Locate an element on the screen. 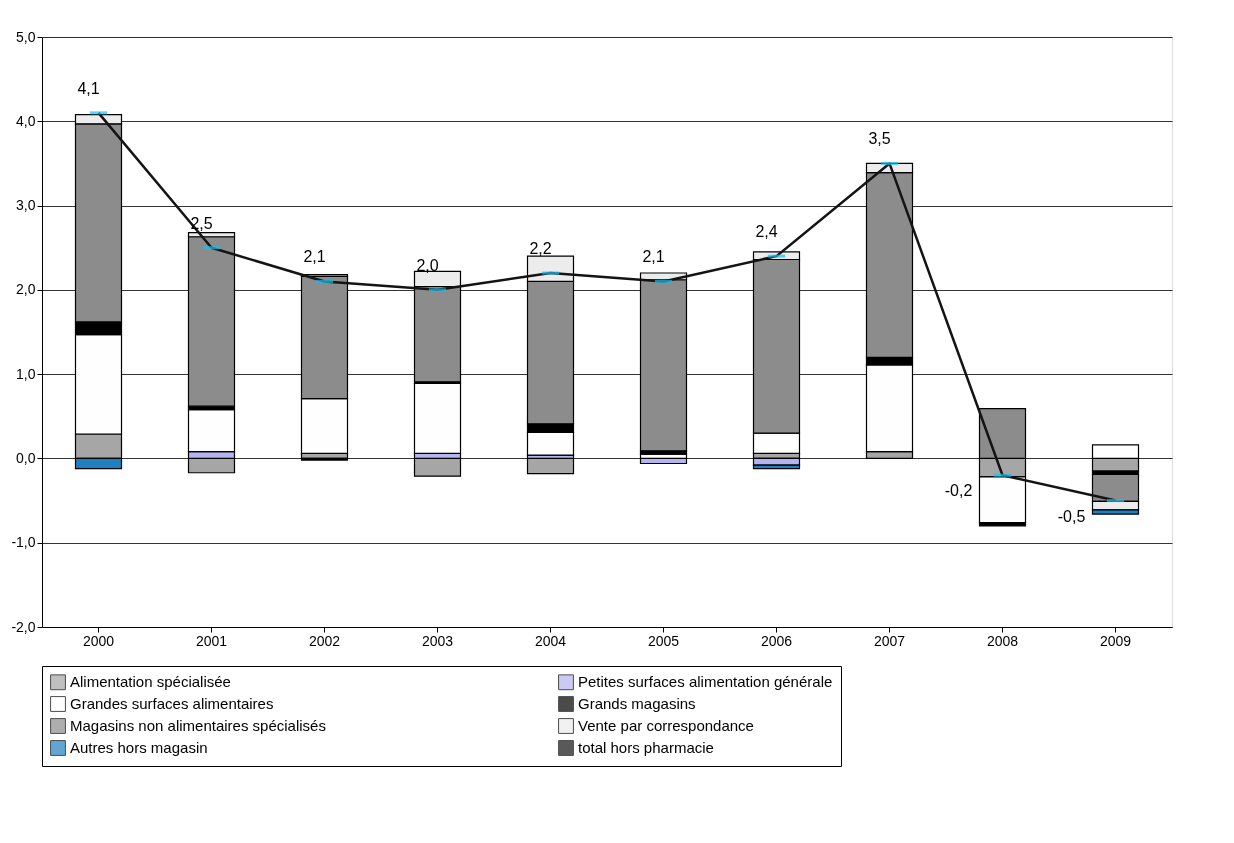  x-tick-label: 2009 is located at coordinates (1115, 640).